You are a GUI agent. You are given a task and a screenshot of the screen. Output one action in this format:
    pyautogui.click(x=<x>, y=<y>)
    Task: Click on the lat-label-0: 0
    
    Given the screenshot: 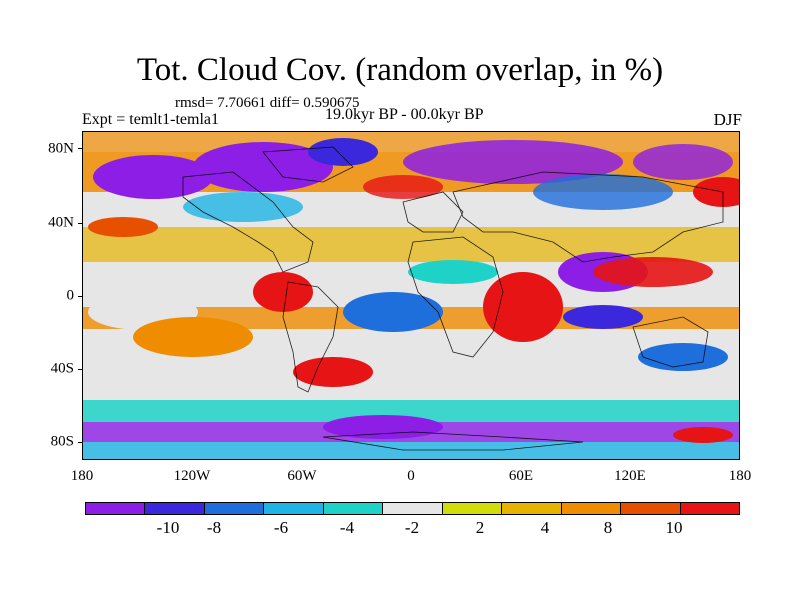 What is the action you would take?
    pyautogui.click(x=70, y=295)
    